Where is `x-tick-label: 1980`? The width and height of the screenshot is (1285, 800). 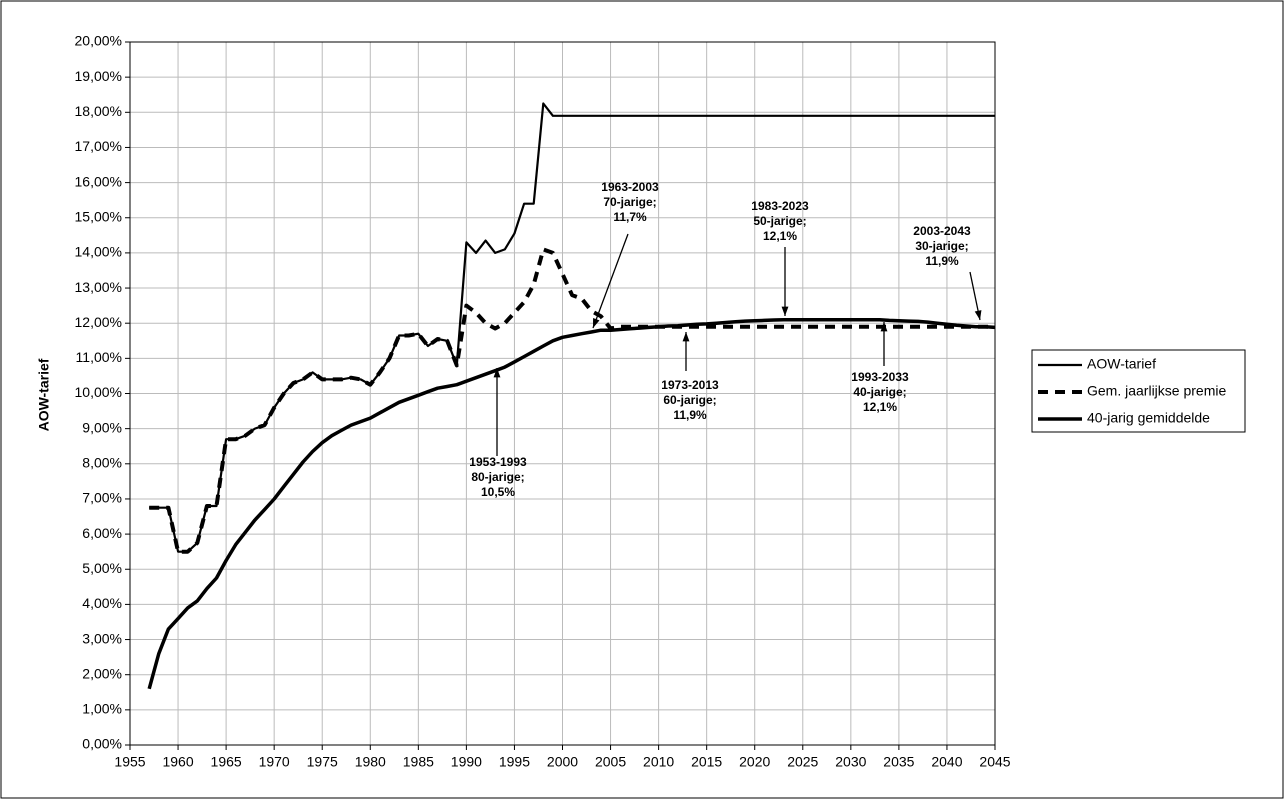
x-tick-label: 1980 is located at coordinates (370, 762).